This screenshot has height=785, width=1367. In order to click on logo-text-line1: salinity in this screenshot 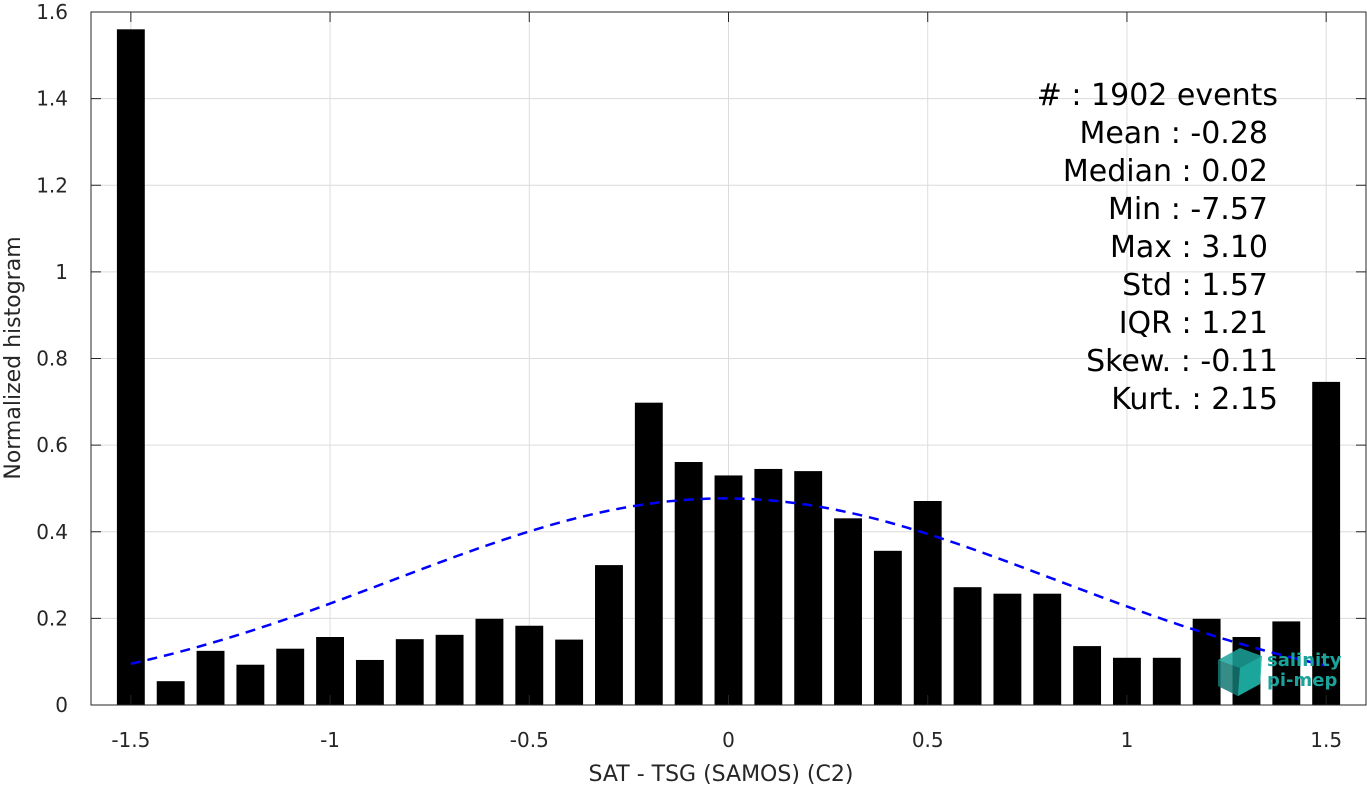, I will do `click(1304, 660)`.